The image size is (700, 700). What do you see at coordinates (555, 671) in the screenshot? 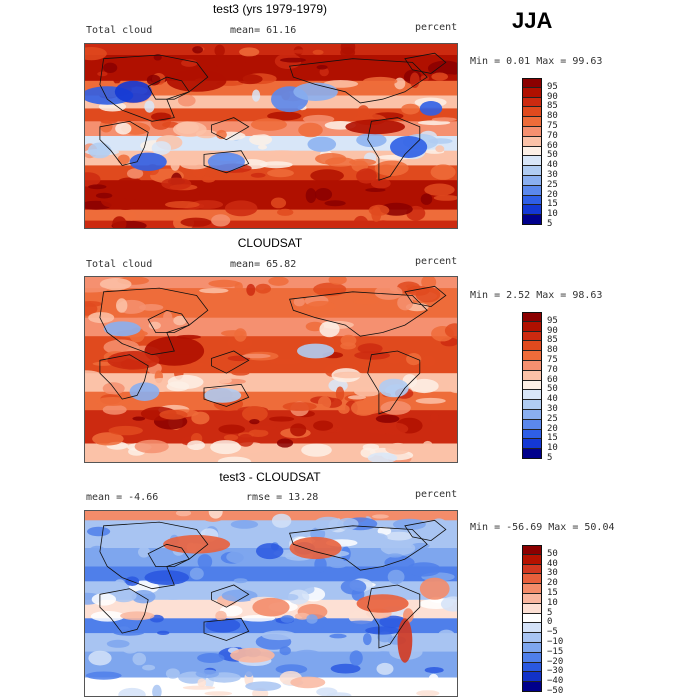
I see `colorbar-tick-label: −30` at bounding box center [555, 671].